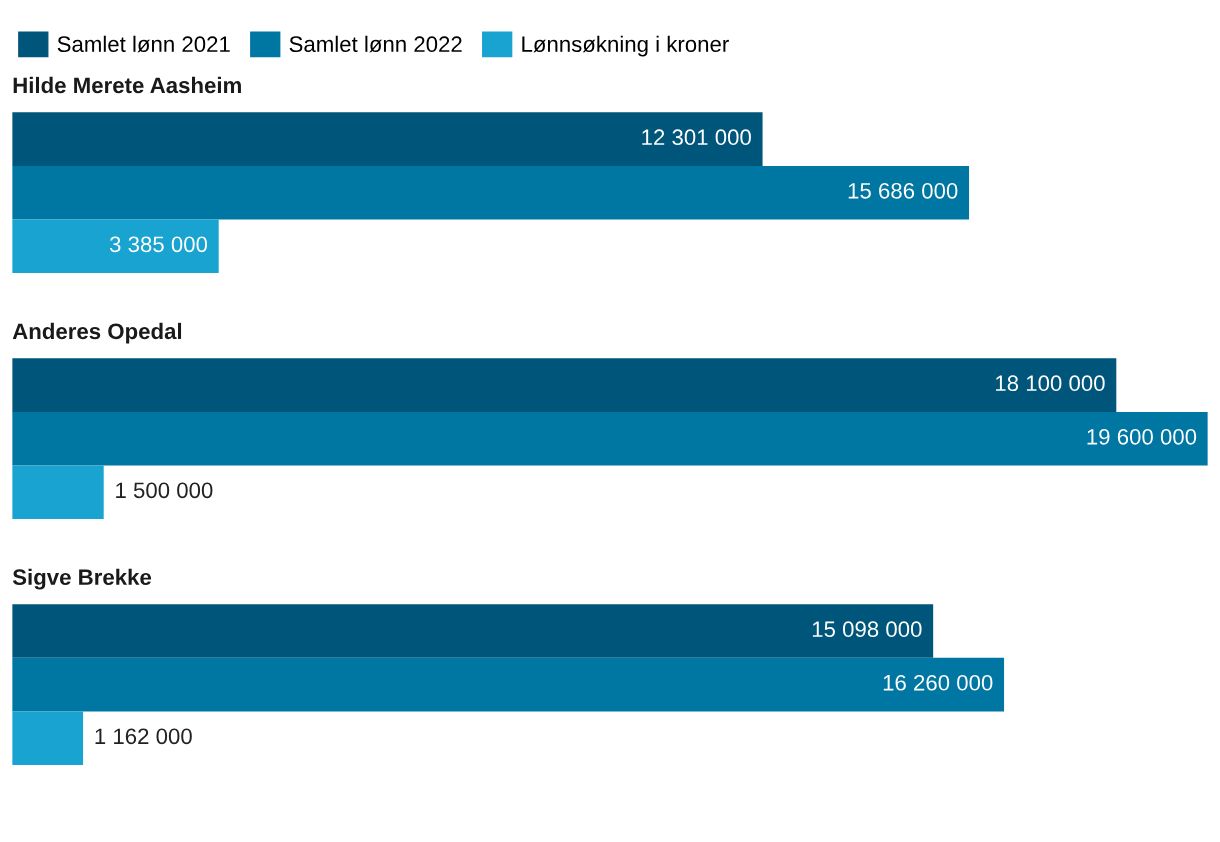 The width and height of the screenshot is (1220, 842). What do you see at coordinates (127, 85) in the screenshot?
I see `y-tick-label: Hilde Merete Aasheim` at bounding box center [127, 85].